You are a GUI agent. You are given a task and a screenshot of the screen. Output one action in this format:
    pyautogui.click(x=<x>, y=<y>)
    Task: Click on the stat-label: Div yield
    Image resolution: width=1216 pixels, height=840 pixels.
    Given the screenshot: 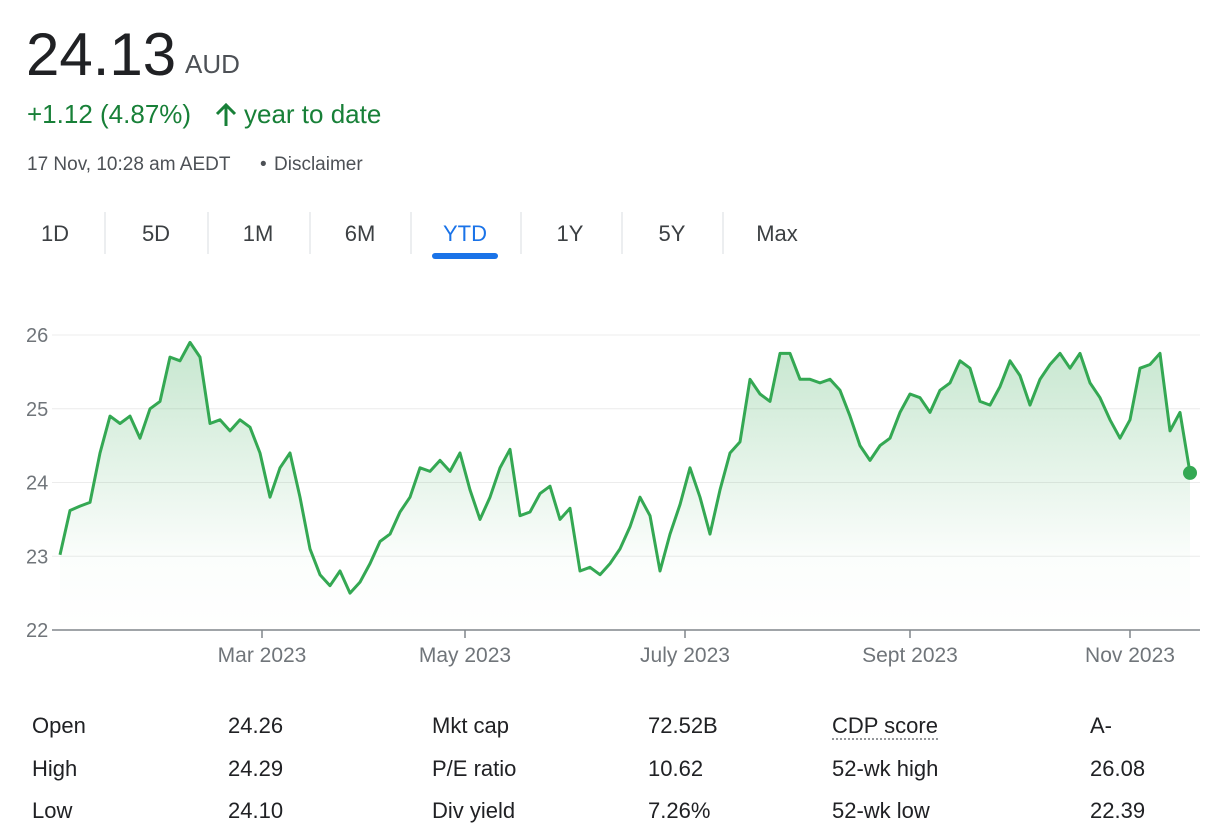 What is the action you would take?
    pyautogui.click(x=473, y=810)
    